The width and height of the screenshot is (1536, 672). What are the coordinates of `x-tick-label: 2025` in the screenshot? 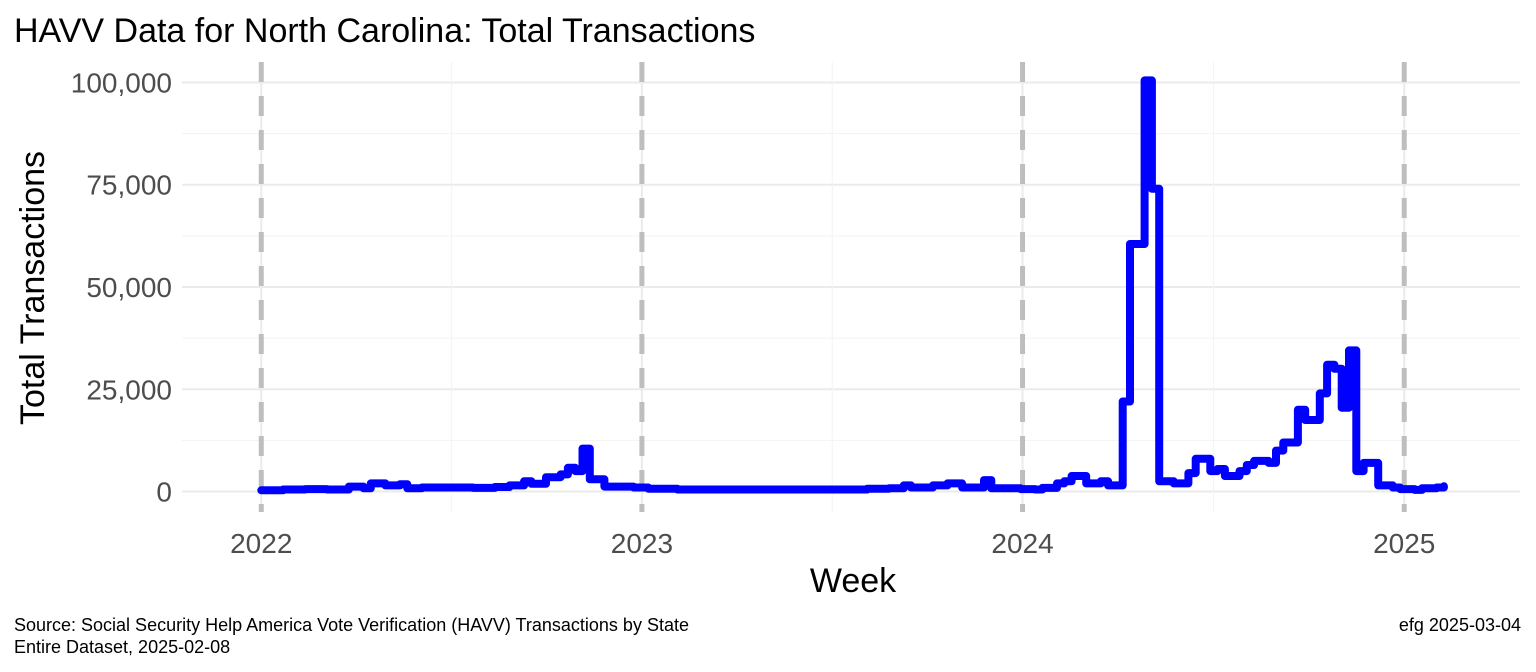 It's located at (1404, 543).